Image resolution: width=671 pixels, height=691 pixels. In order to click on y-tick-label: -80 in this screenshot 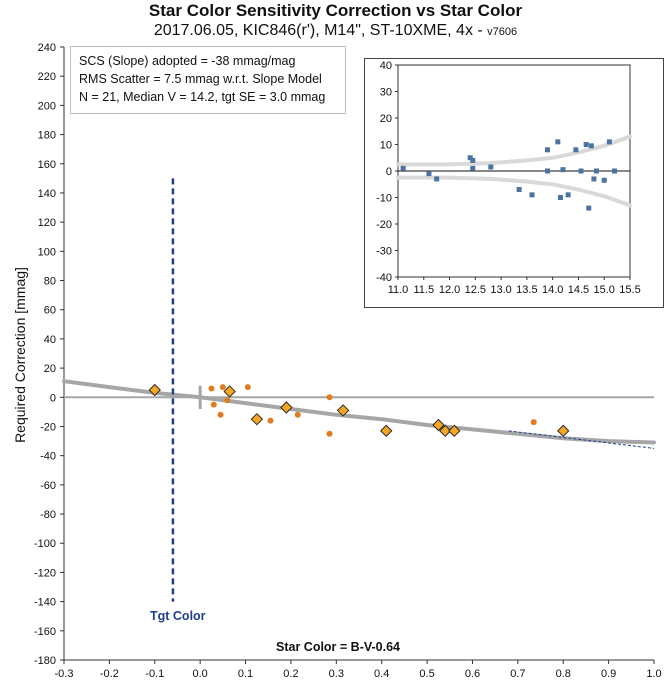, I will do `click(48, 515)`.